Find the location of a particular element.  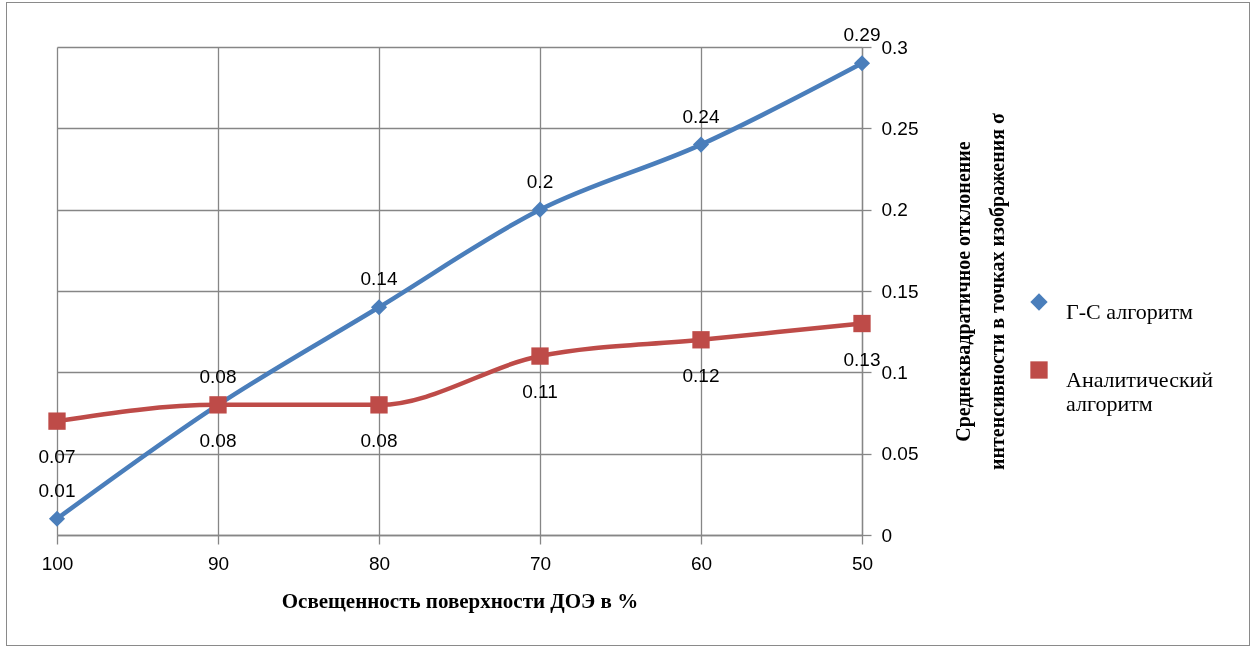

y-tick-label: 0.3 is located at coordinates (894, 47).